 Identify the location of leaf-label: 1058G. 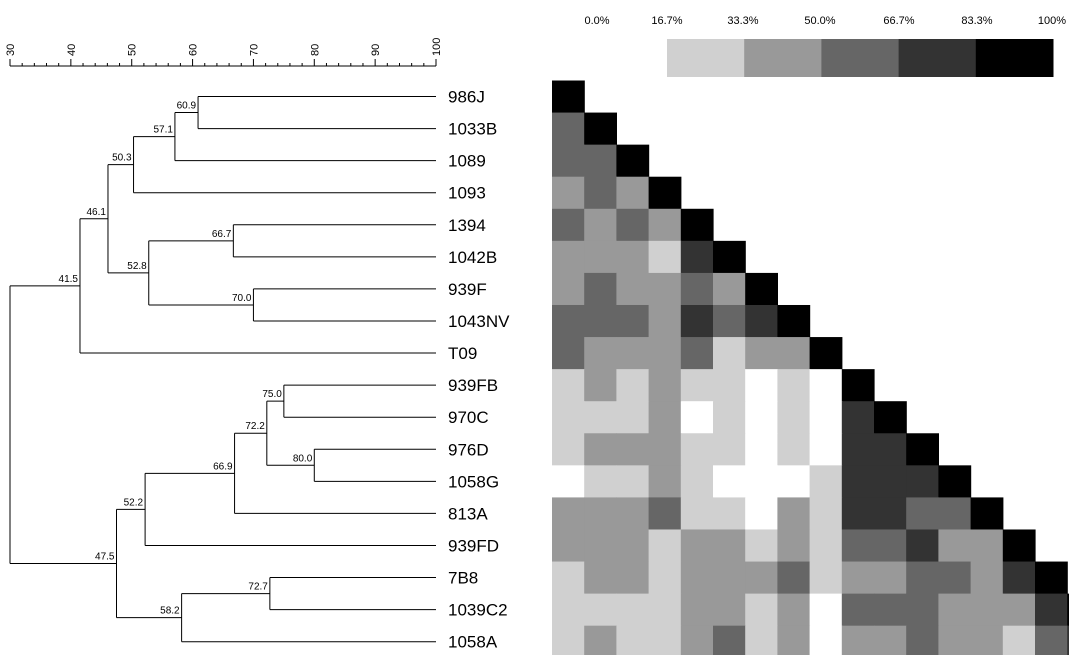
(473, 481).